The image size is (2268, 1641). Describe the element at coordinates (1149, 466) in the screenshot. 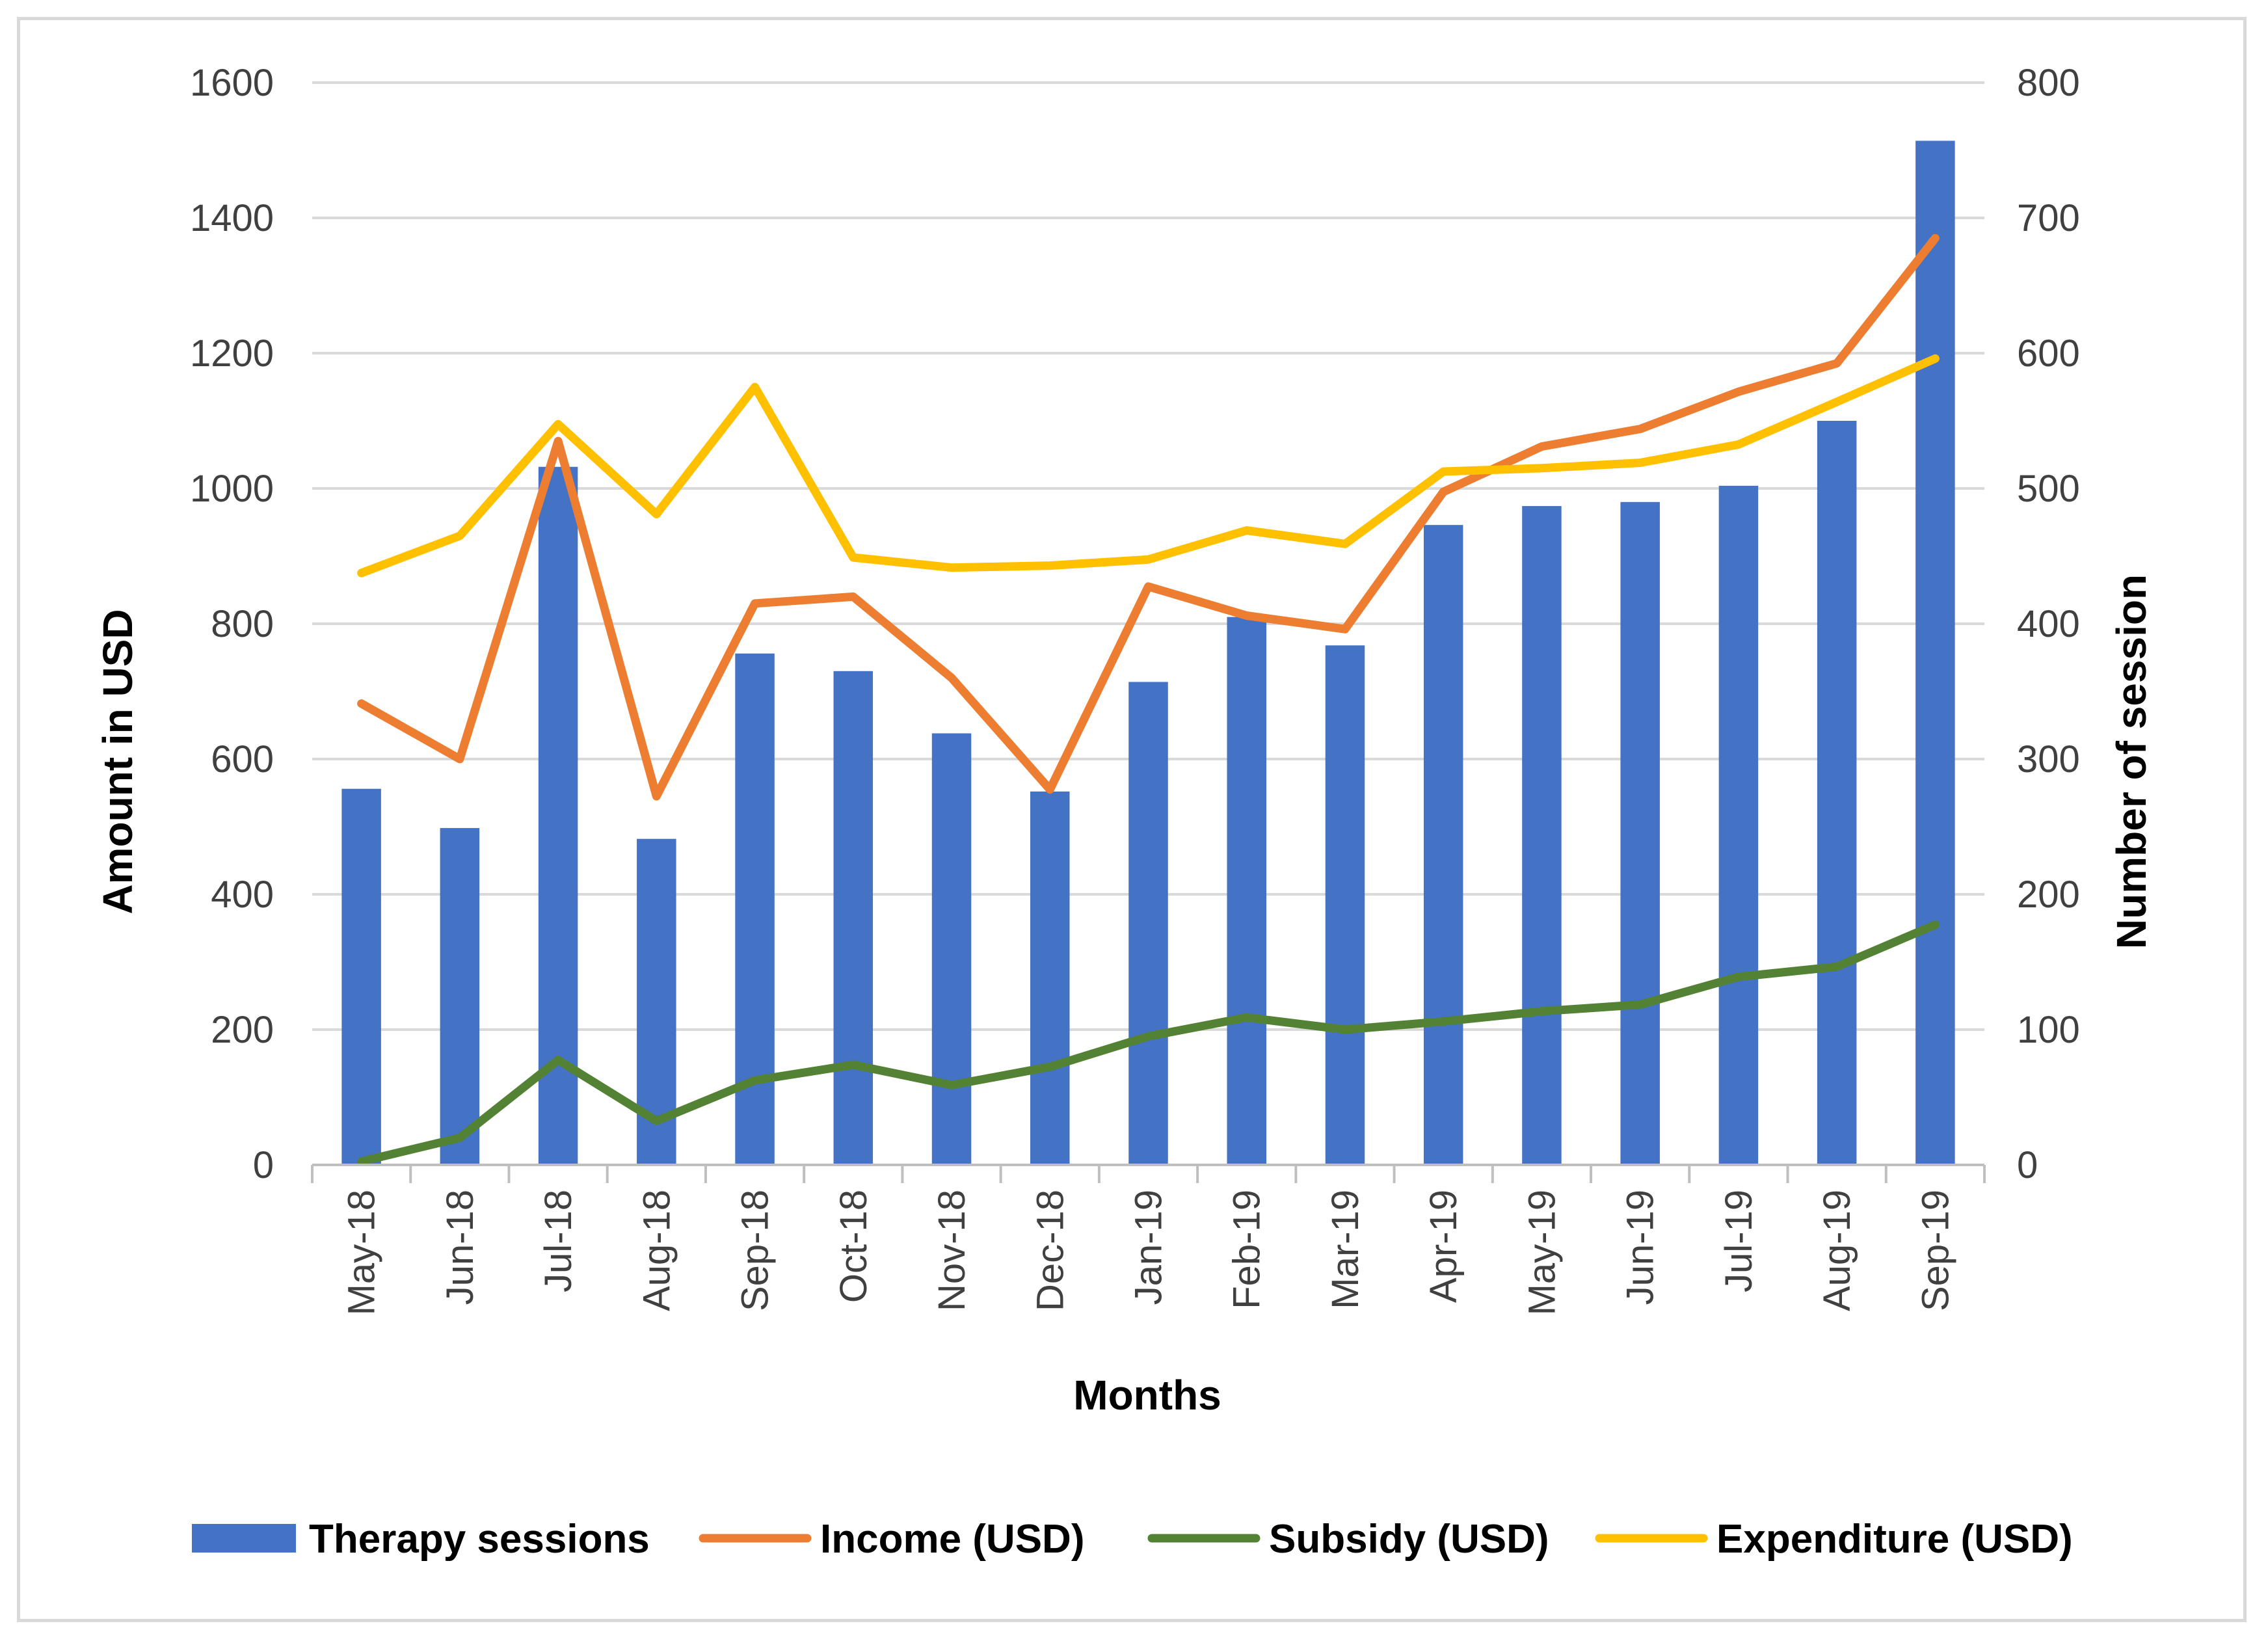

I see `line-expenditure-usd` at that location.